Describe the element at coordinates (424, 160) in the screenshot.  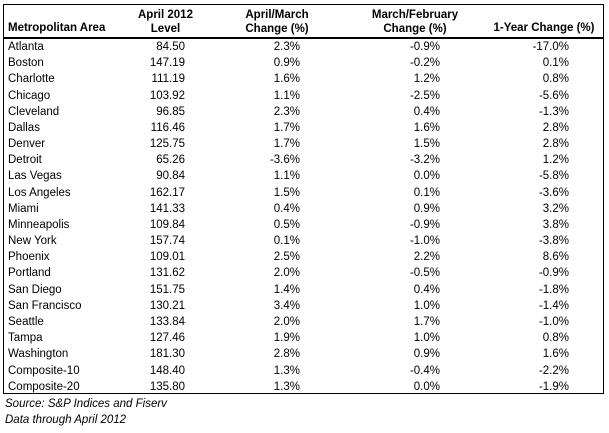
I see `cell-march-february-change: -3.2%` at that location.